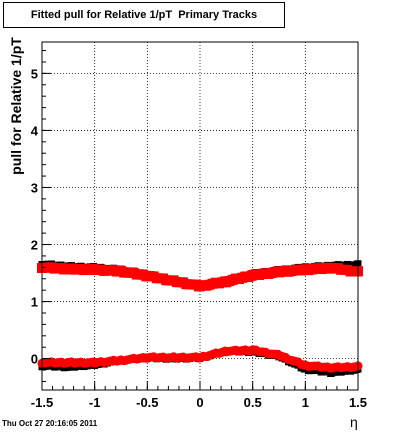  Describe the element at coordinates (200, 277) in the screenshot. I see `series-1-sigma` at that location.